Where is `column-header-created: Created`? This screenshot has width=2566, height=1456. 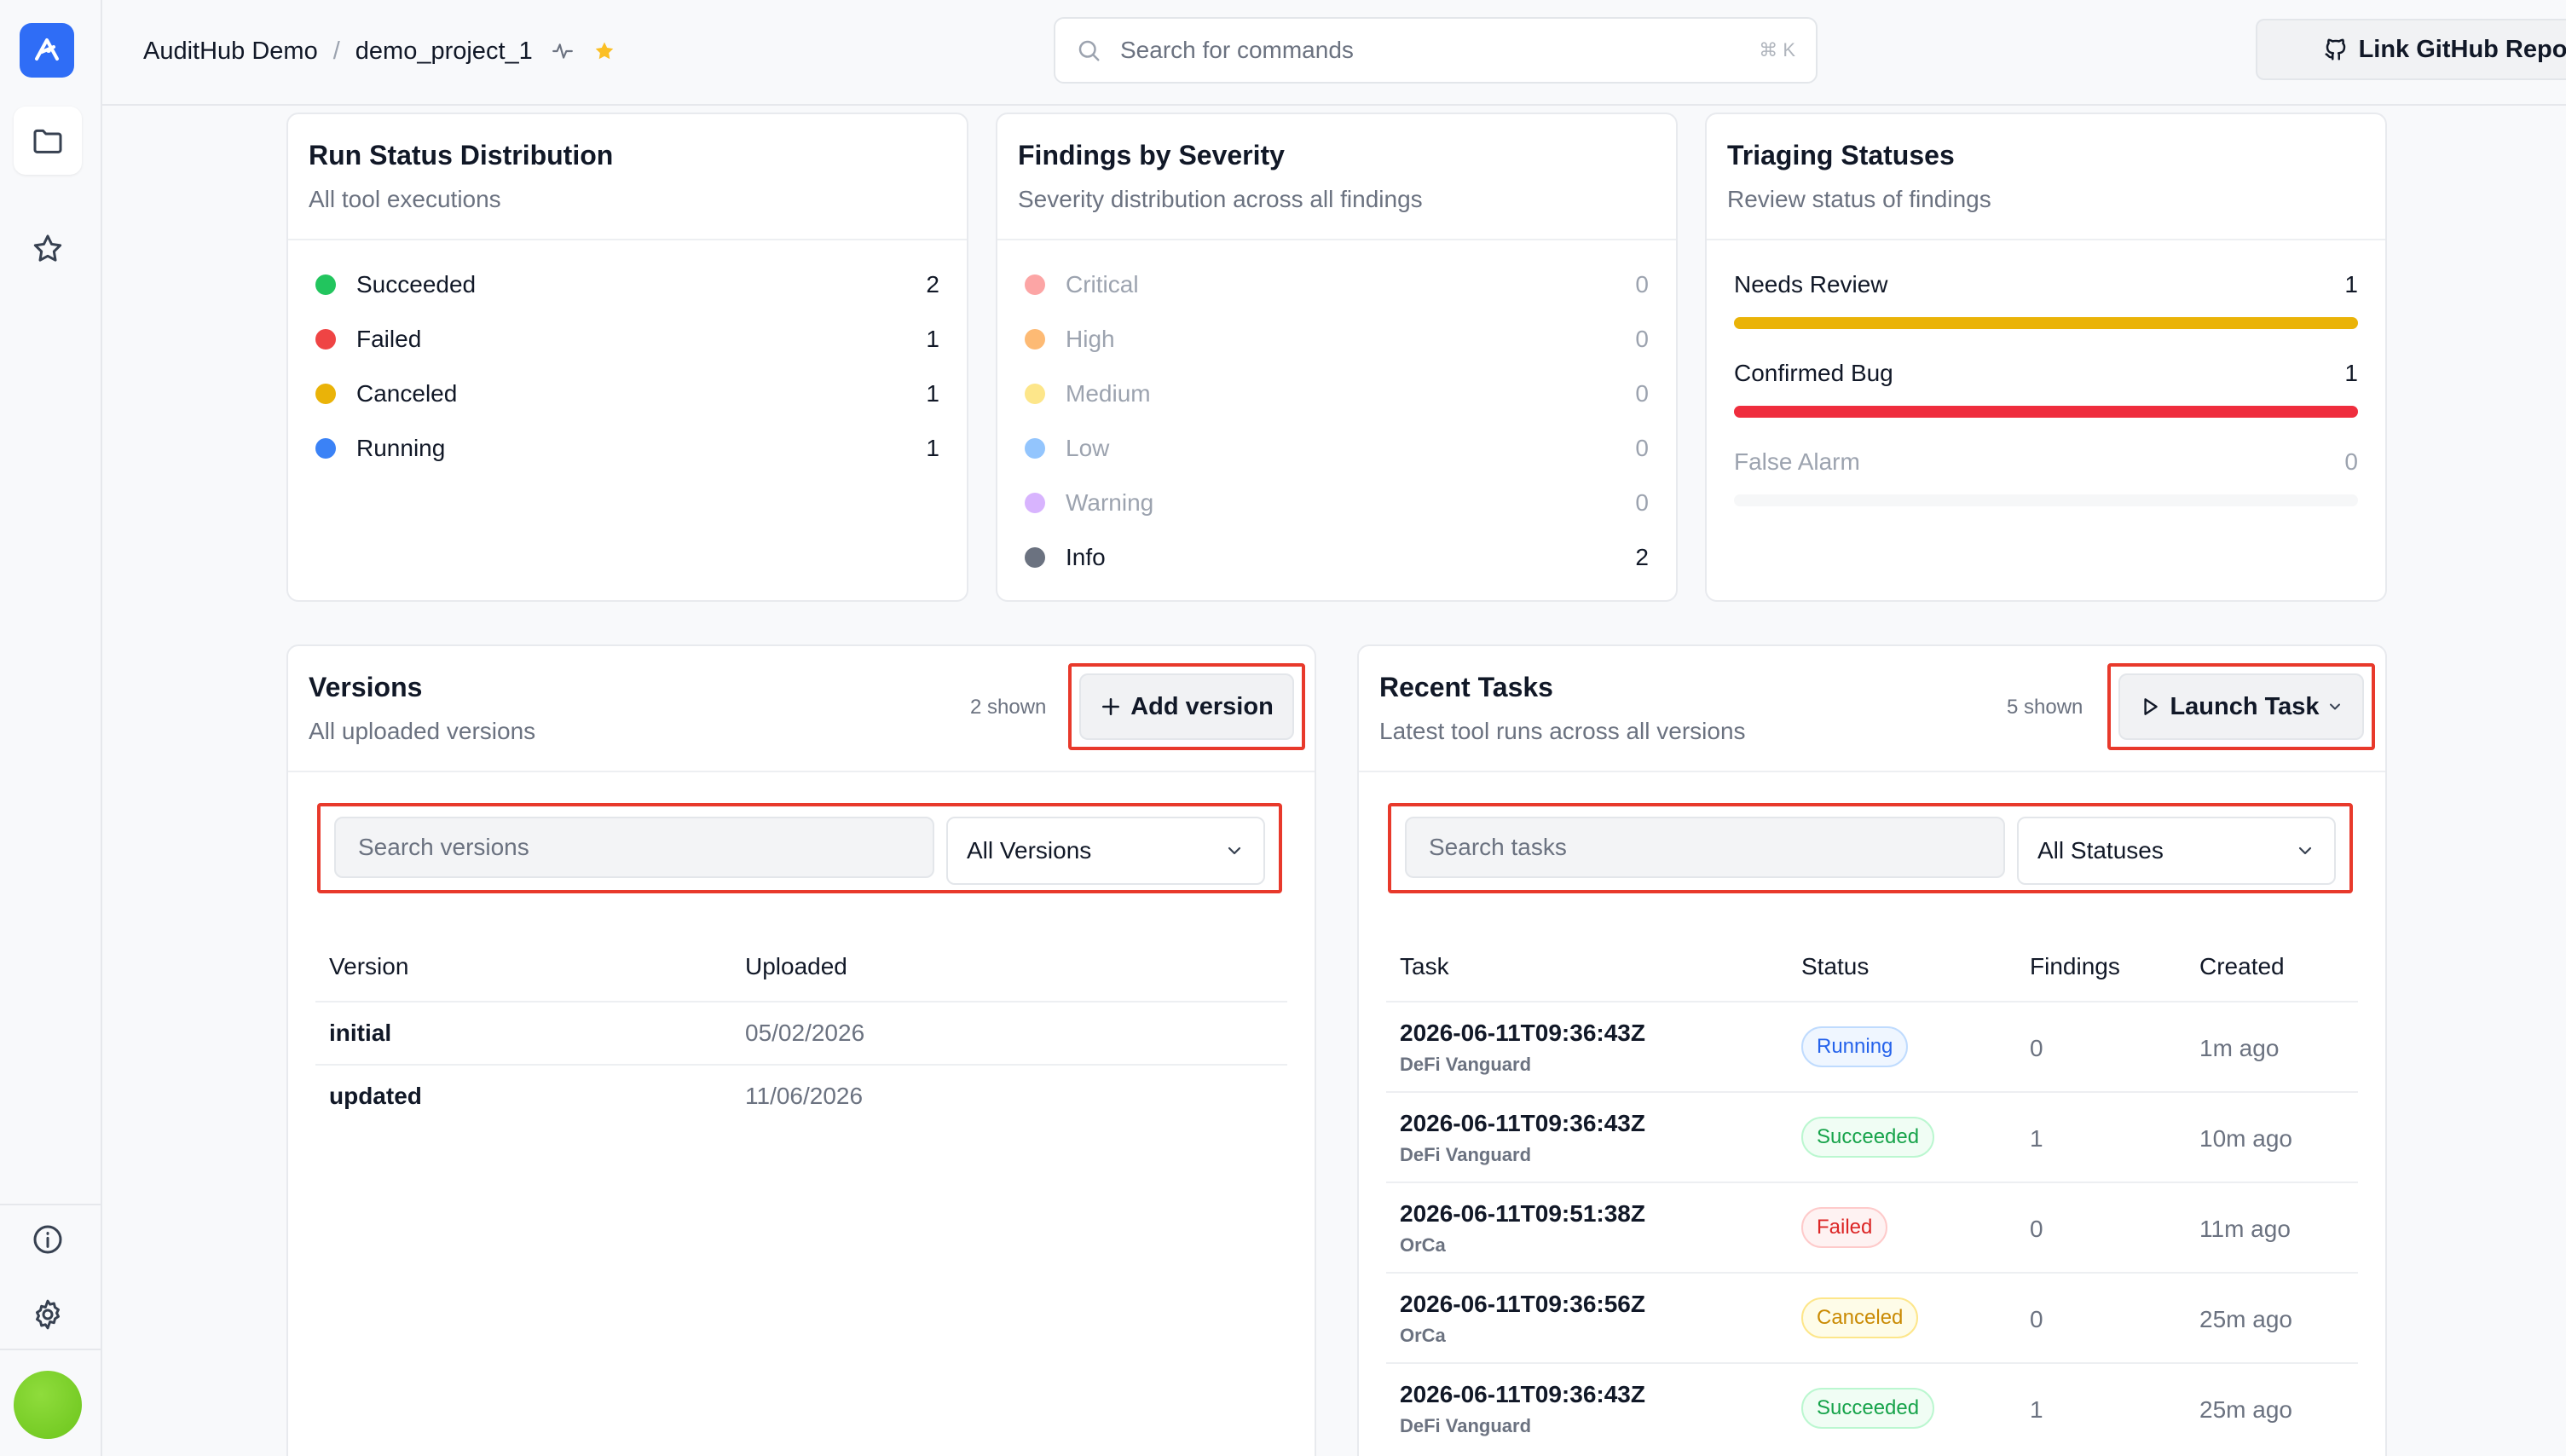
column-header-created: Created is located at coordinates (2242, 966).